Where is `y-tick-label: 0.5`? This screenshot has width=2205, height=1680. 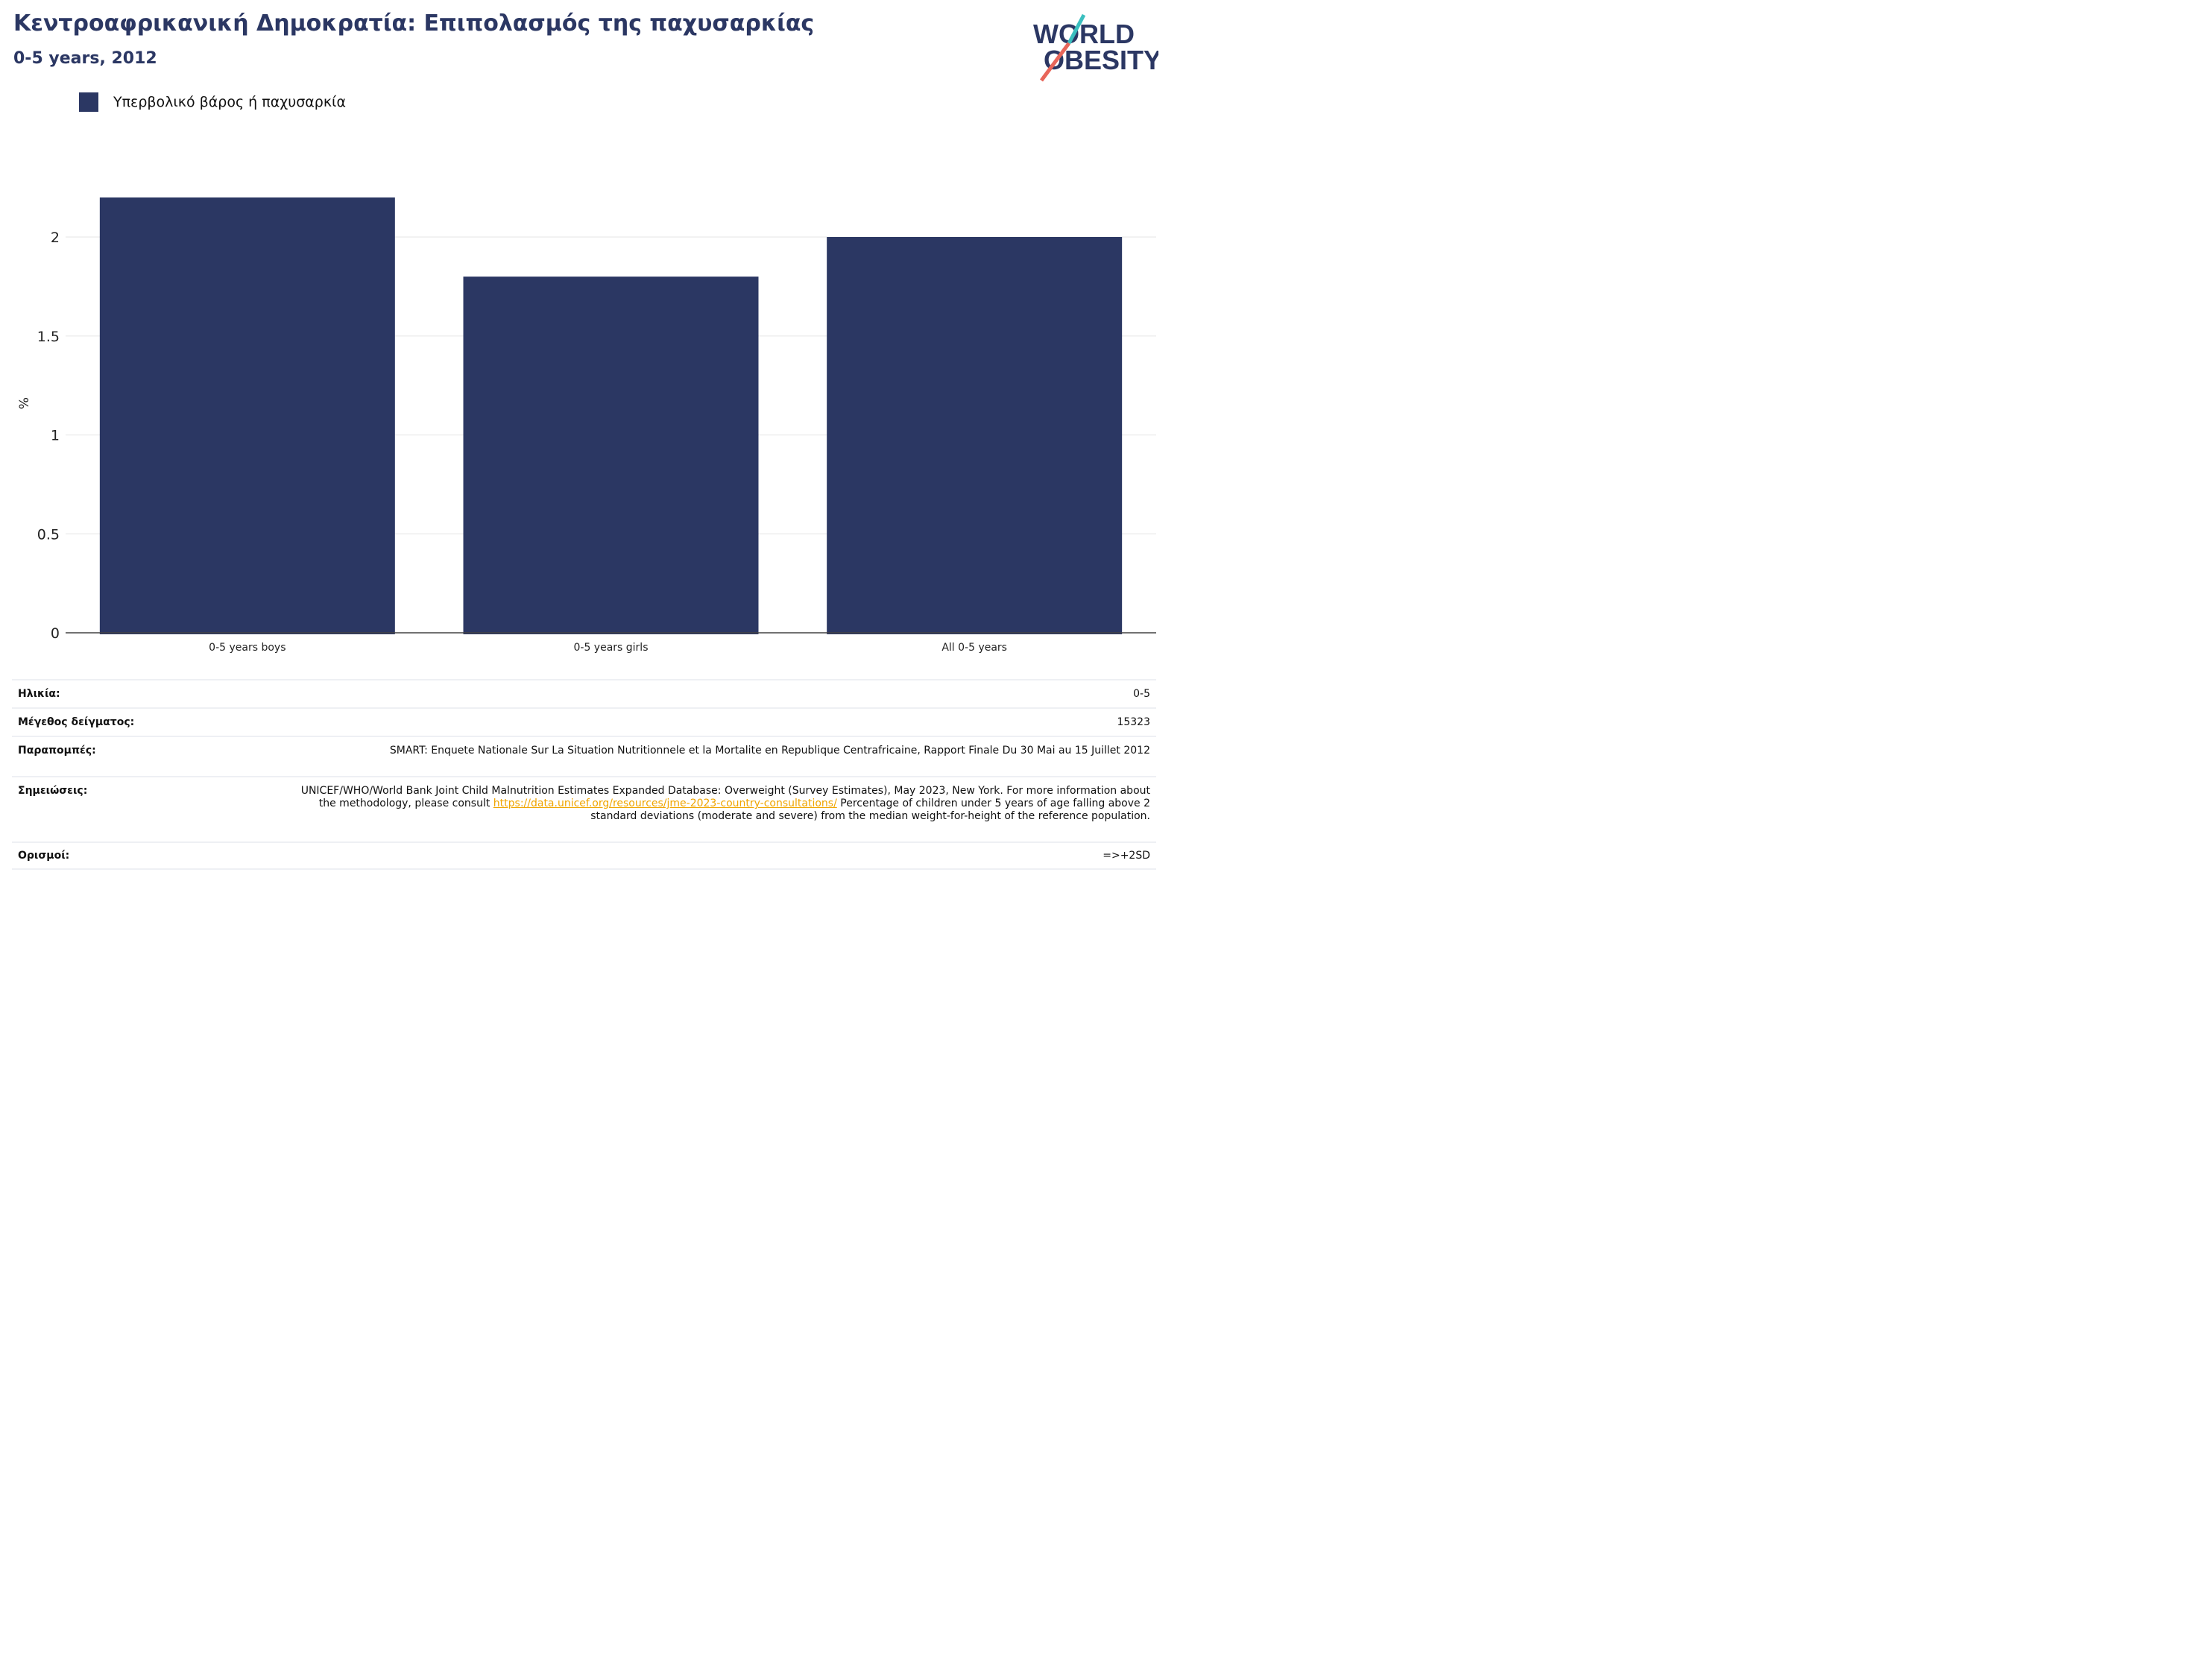
y-tick-label: 0.5 is located at coordinates (48, 534).